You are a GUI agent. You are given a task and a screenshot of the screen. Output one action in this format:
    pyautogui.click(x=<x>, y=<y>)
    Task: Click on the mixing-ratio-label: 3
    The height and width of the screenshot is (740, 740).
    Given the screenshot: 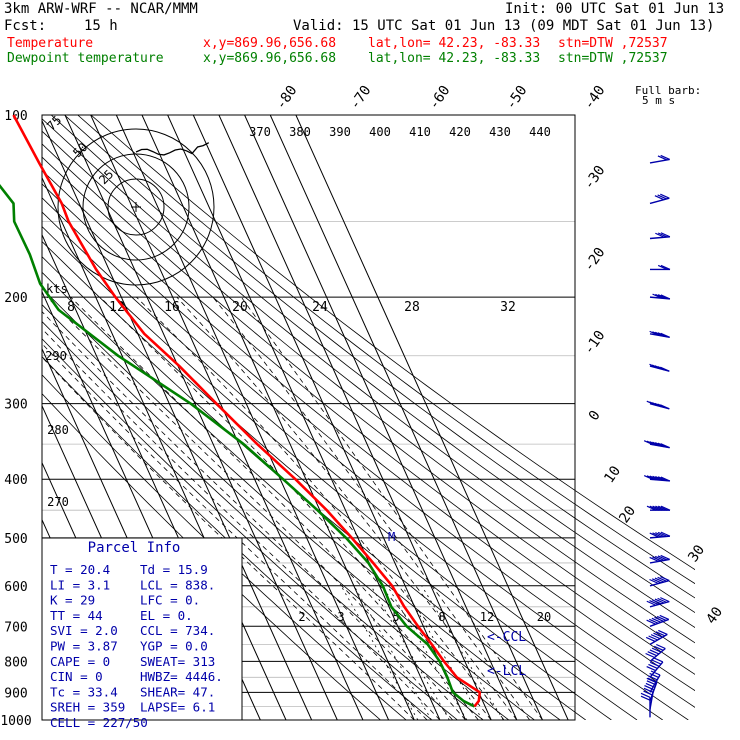 What is the action you would take?
    pyautogui.click(x=340, y=617)
    